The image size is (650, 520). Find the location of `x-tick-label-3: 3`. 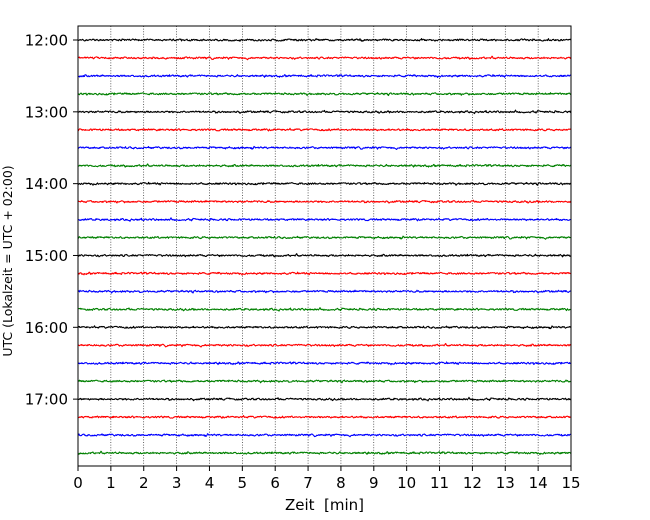

x-tick-label-3: 3 is located at coordinates (177, 483).